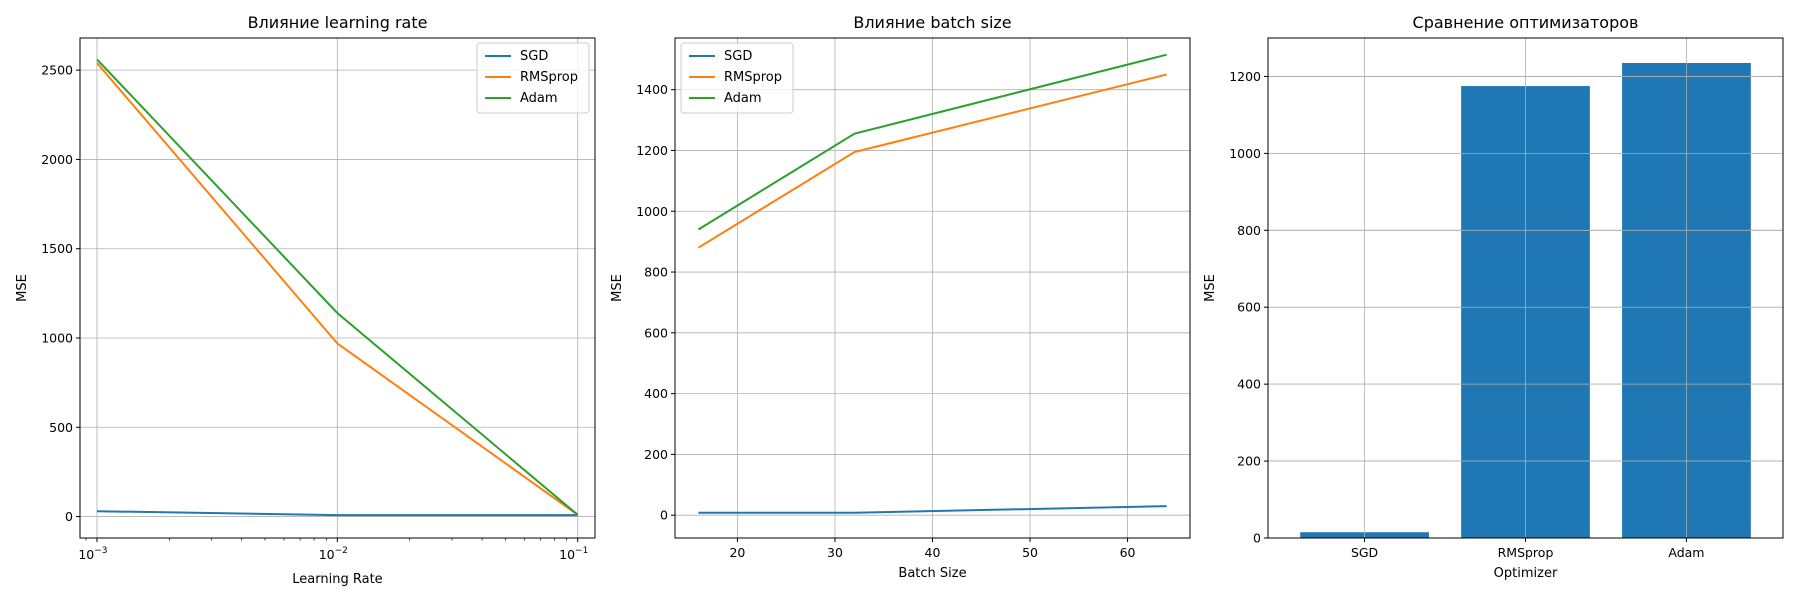  I want to click on y-tick-label: 1500, so click(57, 248).